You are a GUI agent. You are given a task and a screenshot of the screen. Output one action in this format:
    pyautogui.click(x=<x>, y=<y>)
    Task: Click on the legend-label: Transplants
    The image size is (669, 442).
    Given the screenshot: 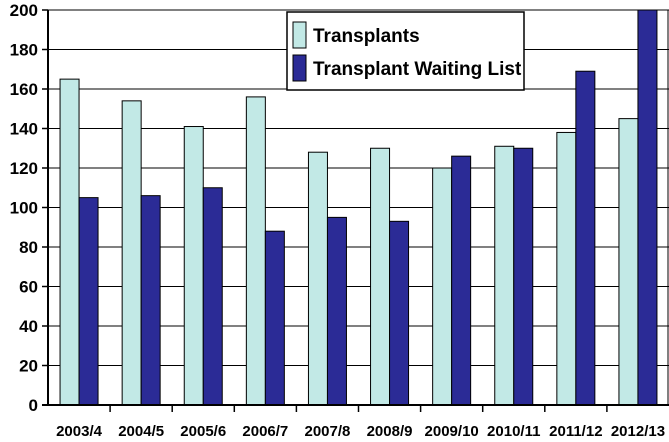 What is the action you would take?
    pyautogui.click(x=366, y=36)
    